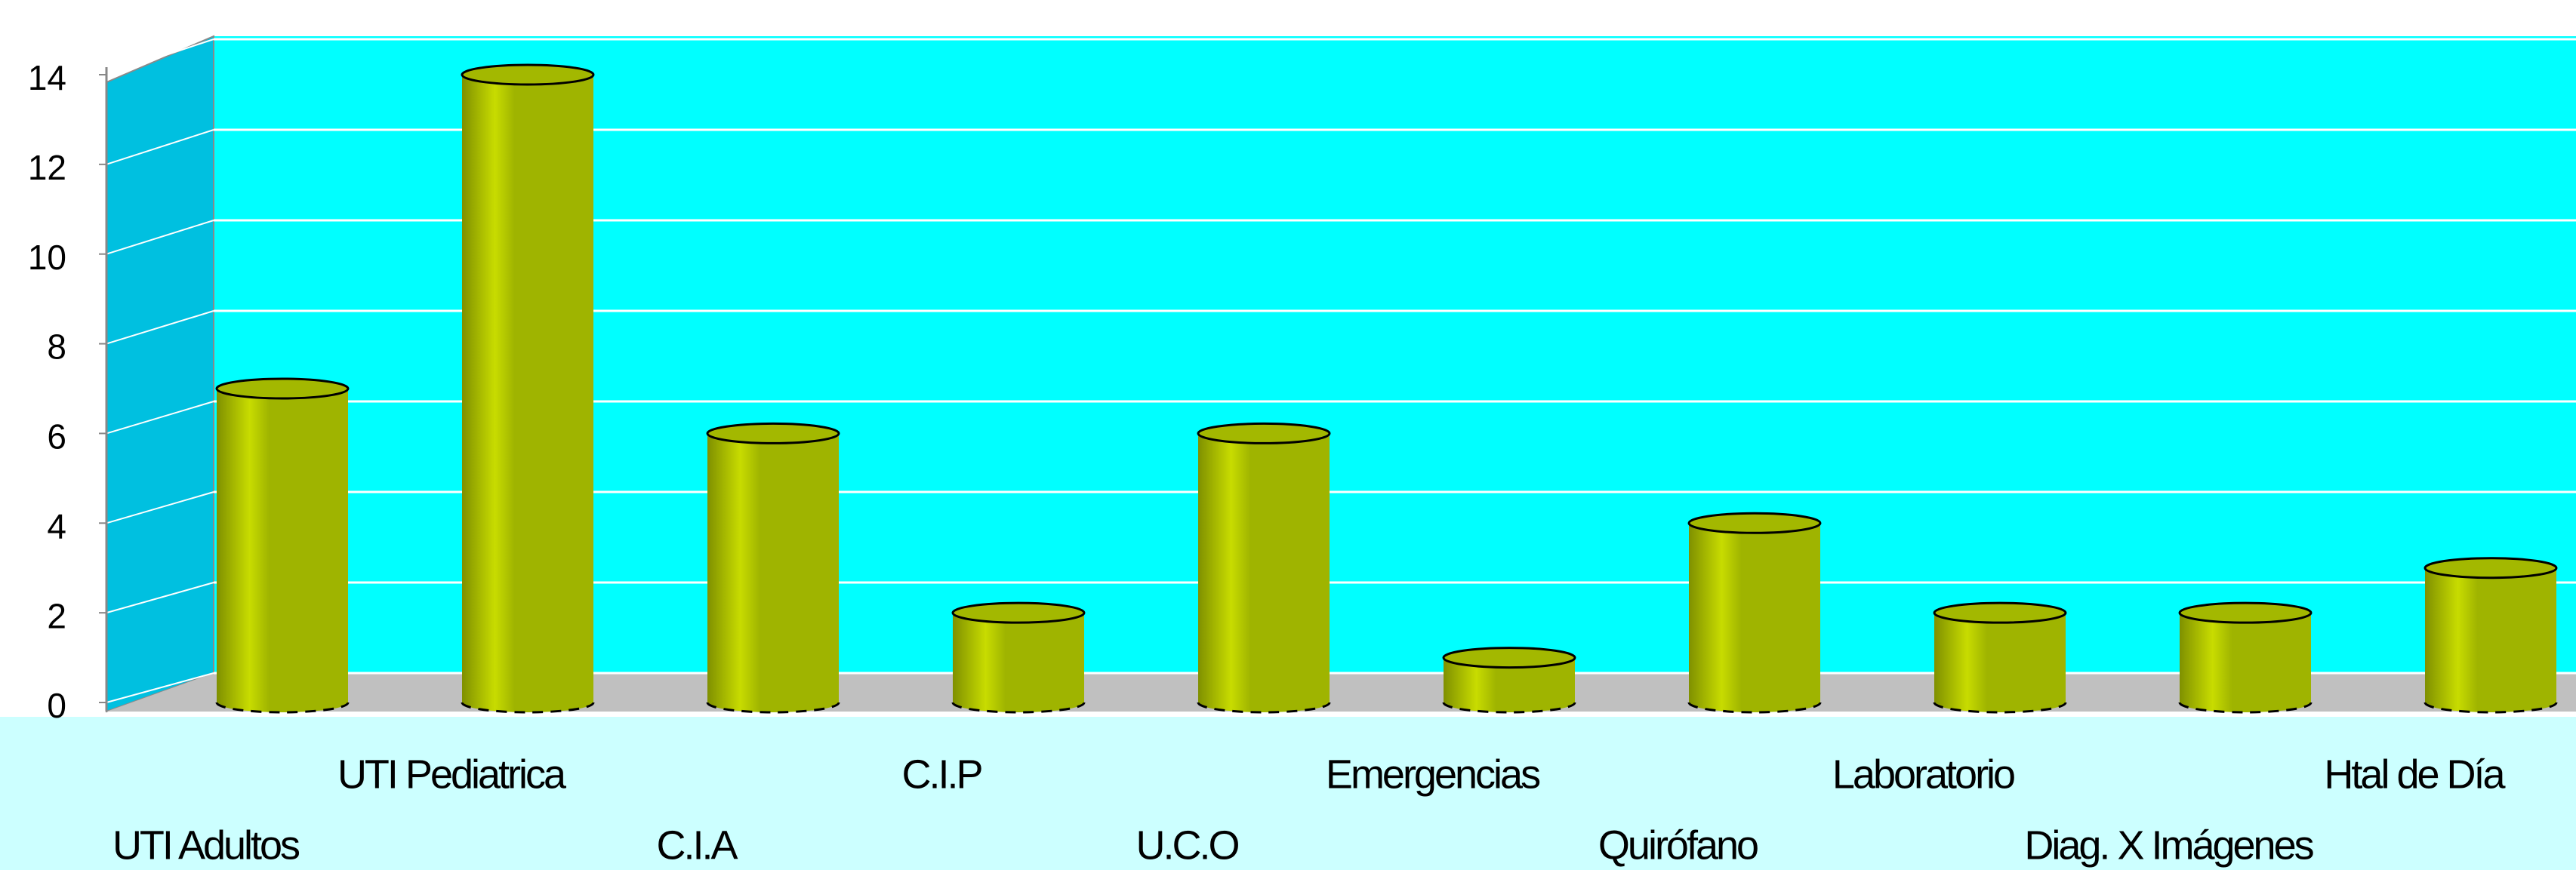 The image size is (2576, 870). What do you see at coordinates (57, 526) in the screenshot?
I see `y-tick-label: 4` at bounding box center [57, 526].